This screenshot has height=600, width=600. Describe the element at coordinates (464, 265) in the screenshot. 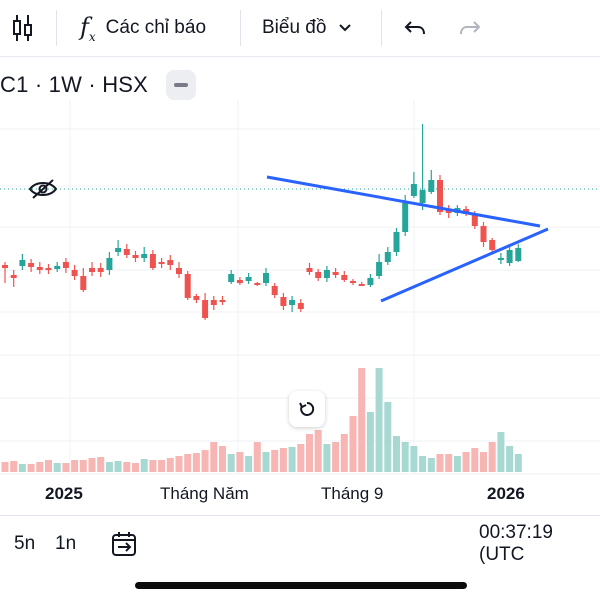

I see `lower-trendline` at that location.